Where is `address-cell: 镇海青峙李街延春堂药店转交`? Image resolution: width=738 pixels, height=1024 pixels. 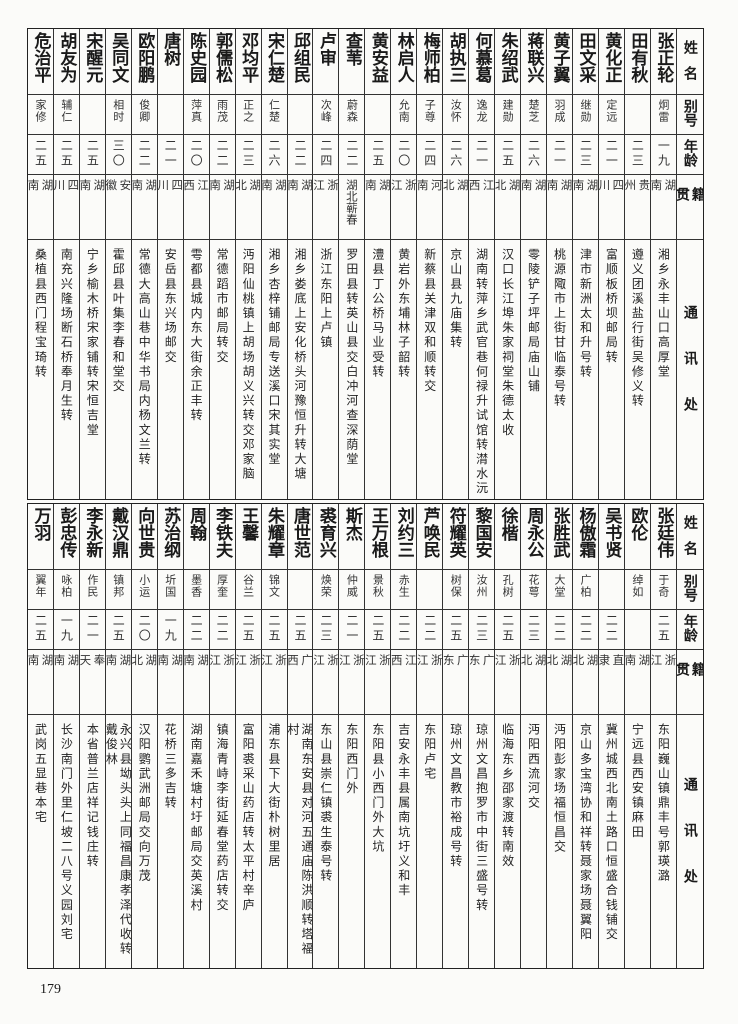
address-cell: 镇海青峙李街延春堂药店转交 is located at coordinates (222, 841).